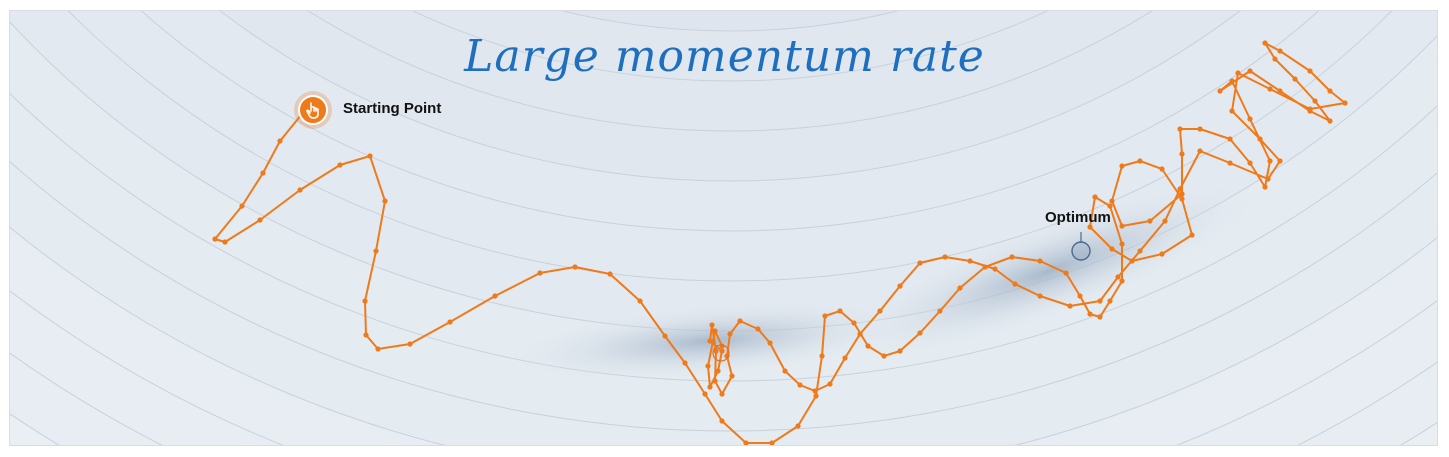 This screenshot has width=1449, height=457. I want to click on starting-point-label: Starting Point, so click(392, 108).